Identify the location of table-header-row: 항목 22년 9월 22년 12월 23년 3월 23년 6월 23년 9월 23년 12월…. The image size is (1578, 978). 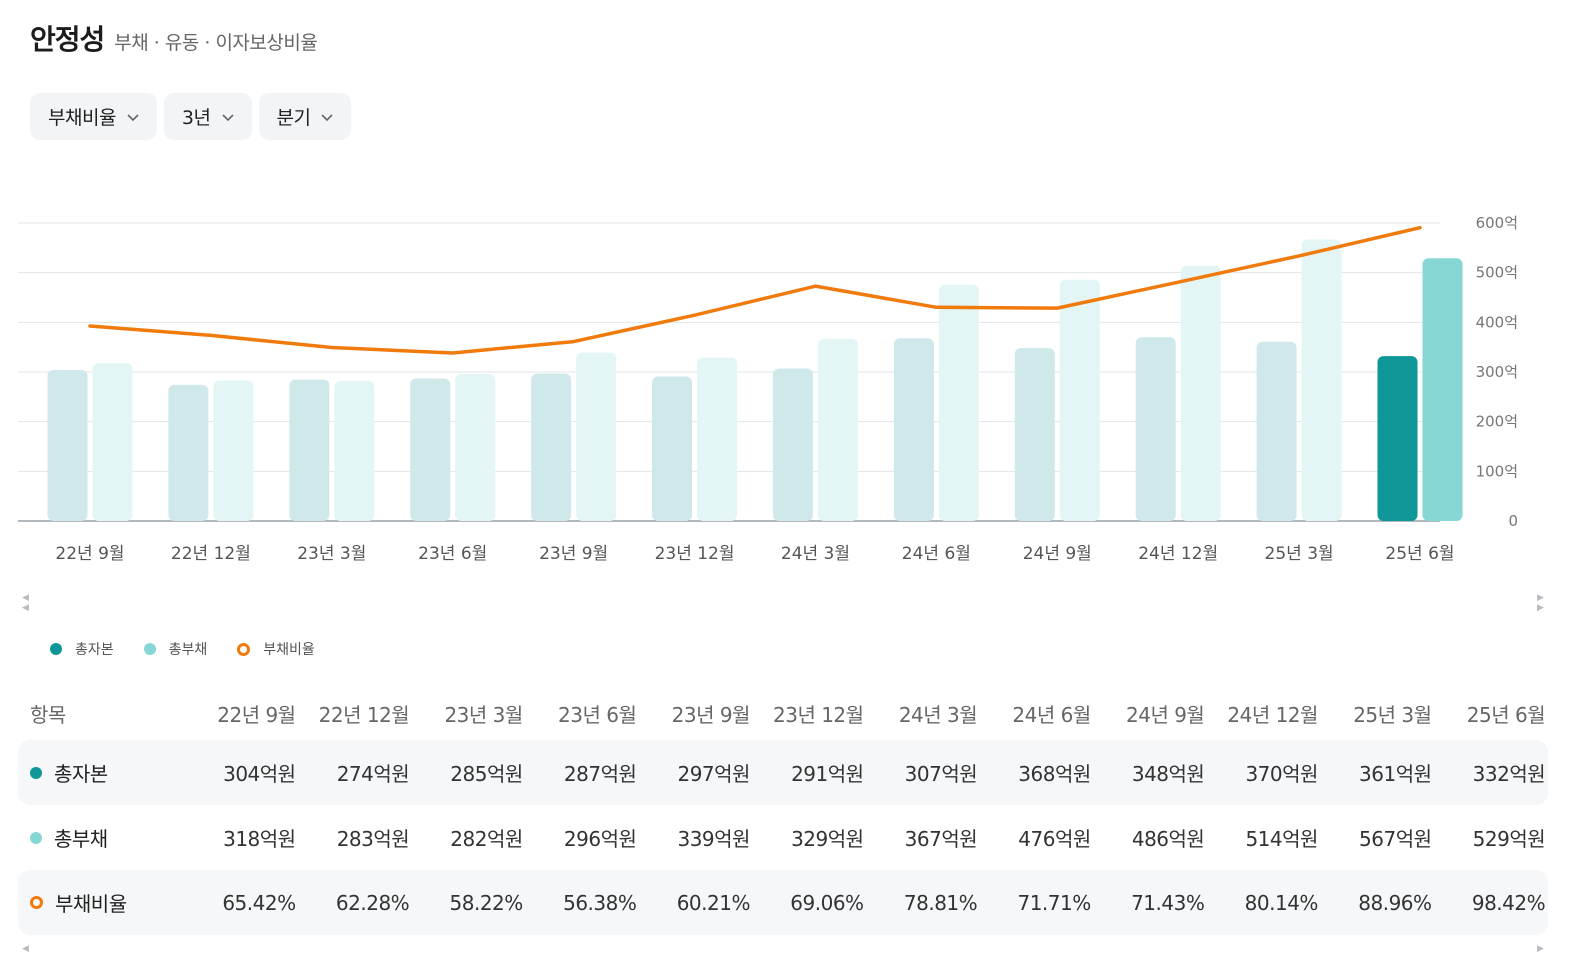
(783, 713).